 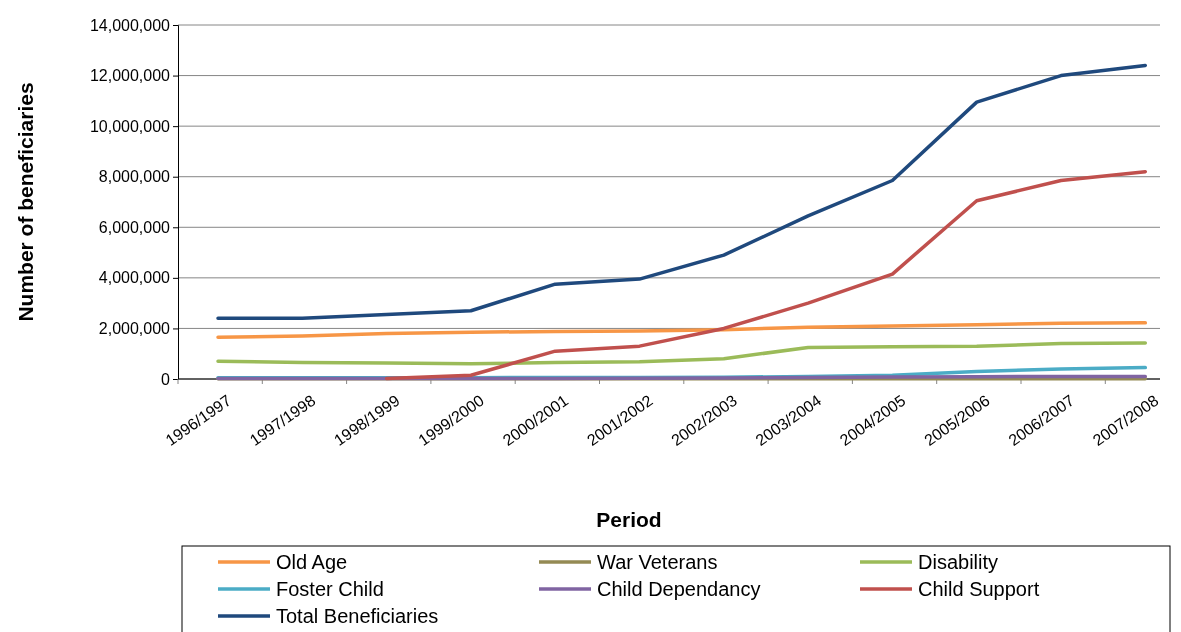 What do you see at coordinates (134, 278) in the screenshot?
I see `y-tick-label: 4,000,000` at bounding box center [134, 278].